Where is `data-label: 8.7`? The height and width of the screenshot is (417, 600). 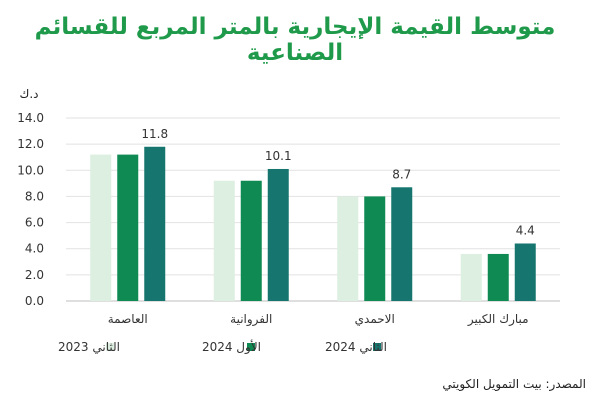 data-label: 8.7 is located at coordinates (401, 174).